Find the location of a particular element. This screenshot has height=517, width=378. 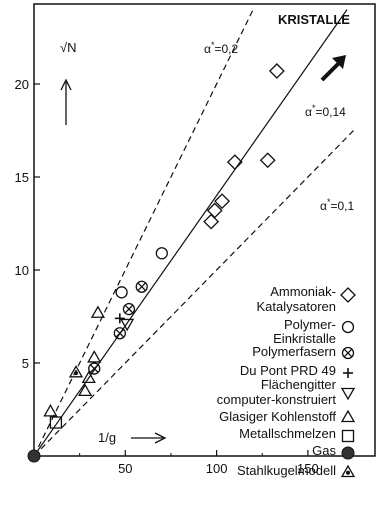

trend-arrow-icon is located at coordinates (333, 68).